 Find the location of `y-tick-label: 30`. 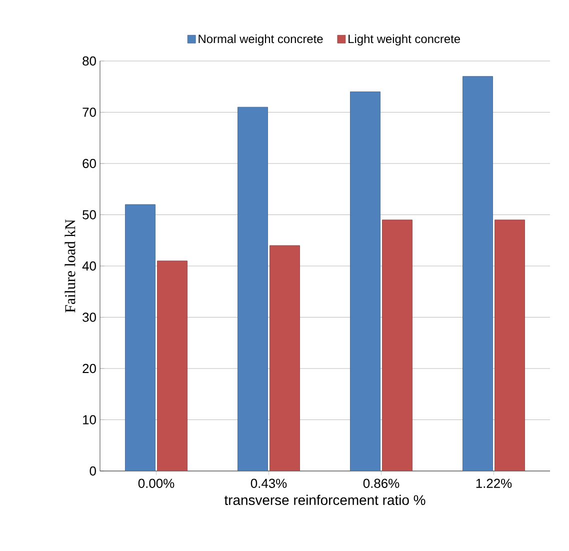

y-tick-label: 30 is located at coordinates (89, 317).